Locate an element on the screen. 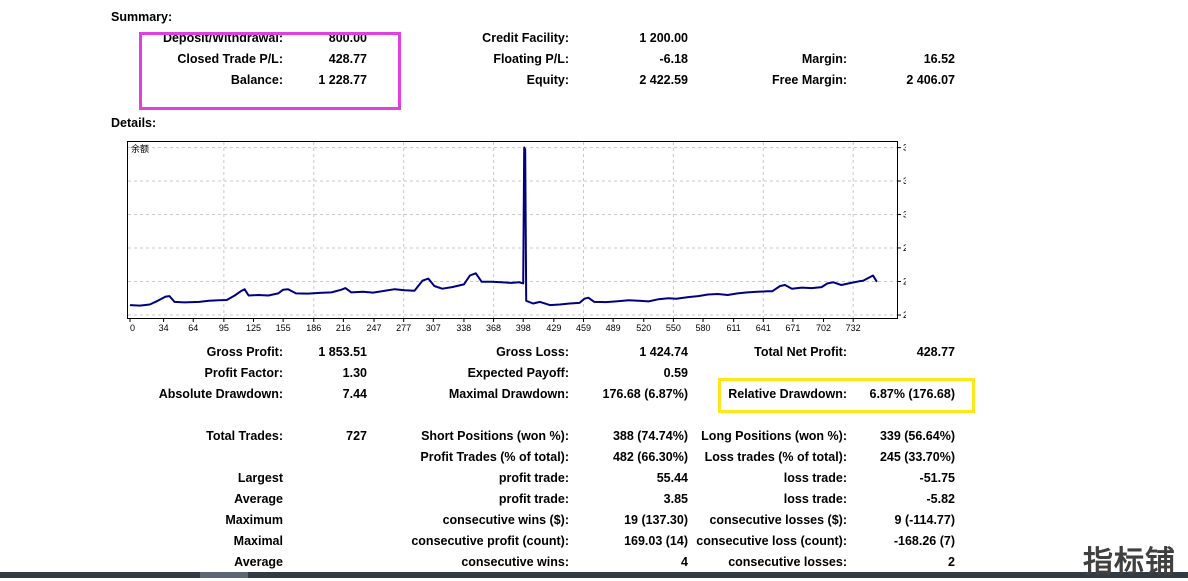 This screenshot has height=581, width=1188. stat-label: Total Trades: is located at coordinates (244, 436).